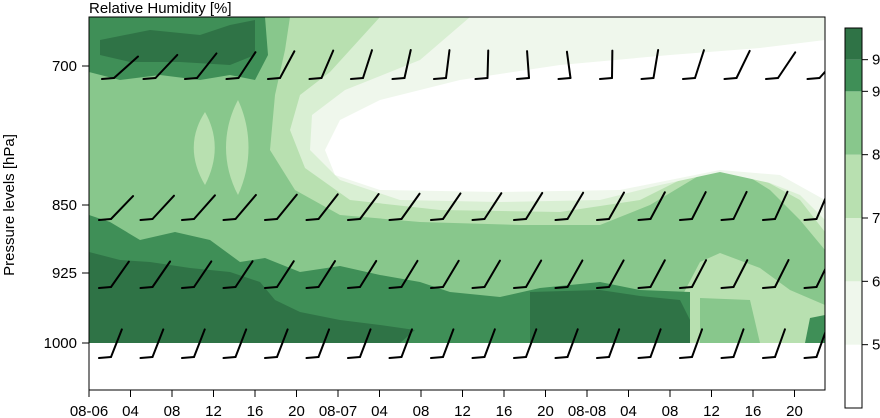 Image resolution: width=880 pixels, height=418 pixels. I want to click on colorbar-tick-label: 70, so click(876, 218).